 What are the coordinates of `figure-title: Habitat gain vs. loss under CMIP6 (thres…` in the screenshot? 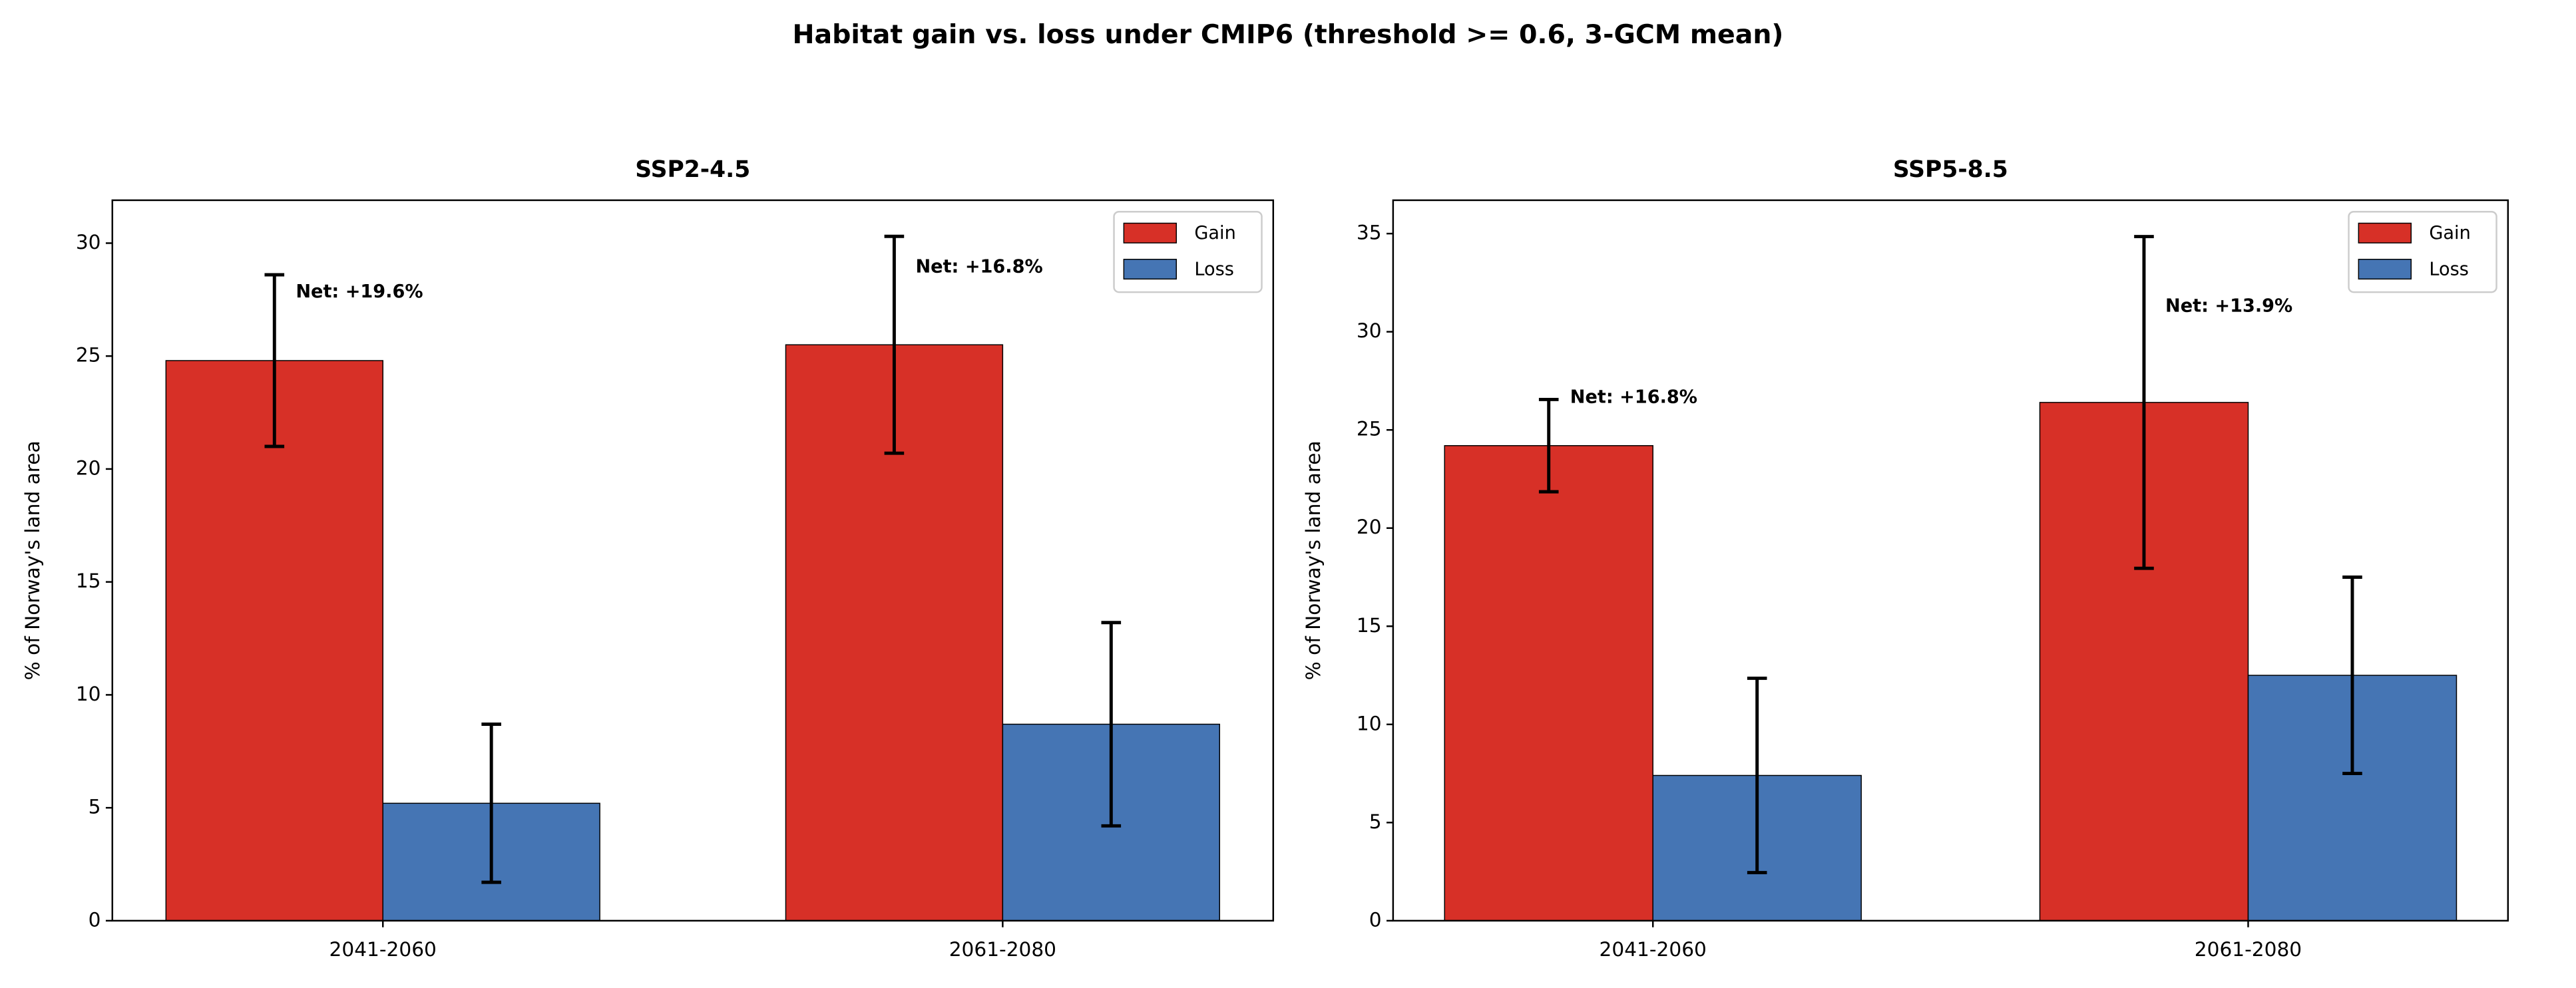 It's located at (1288, 34).